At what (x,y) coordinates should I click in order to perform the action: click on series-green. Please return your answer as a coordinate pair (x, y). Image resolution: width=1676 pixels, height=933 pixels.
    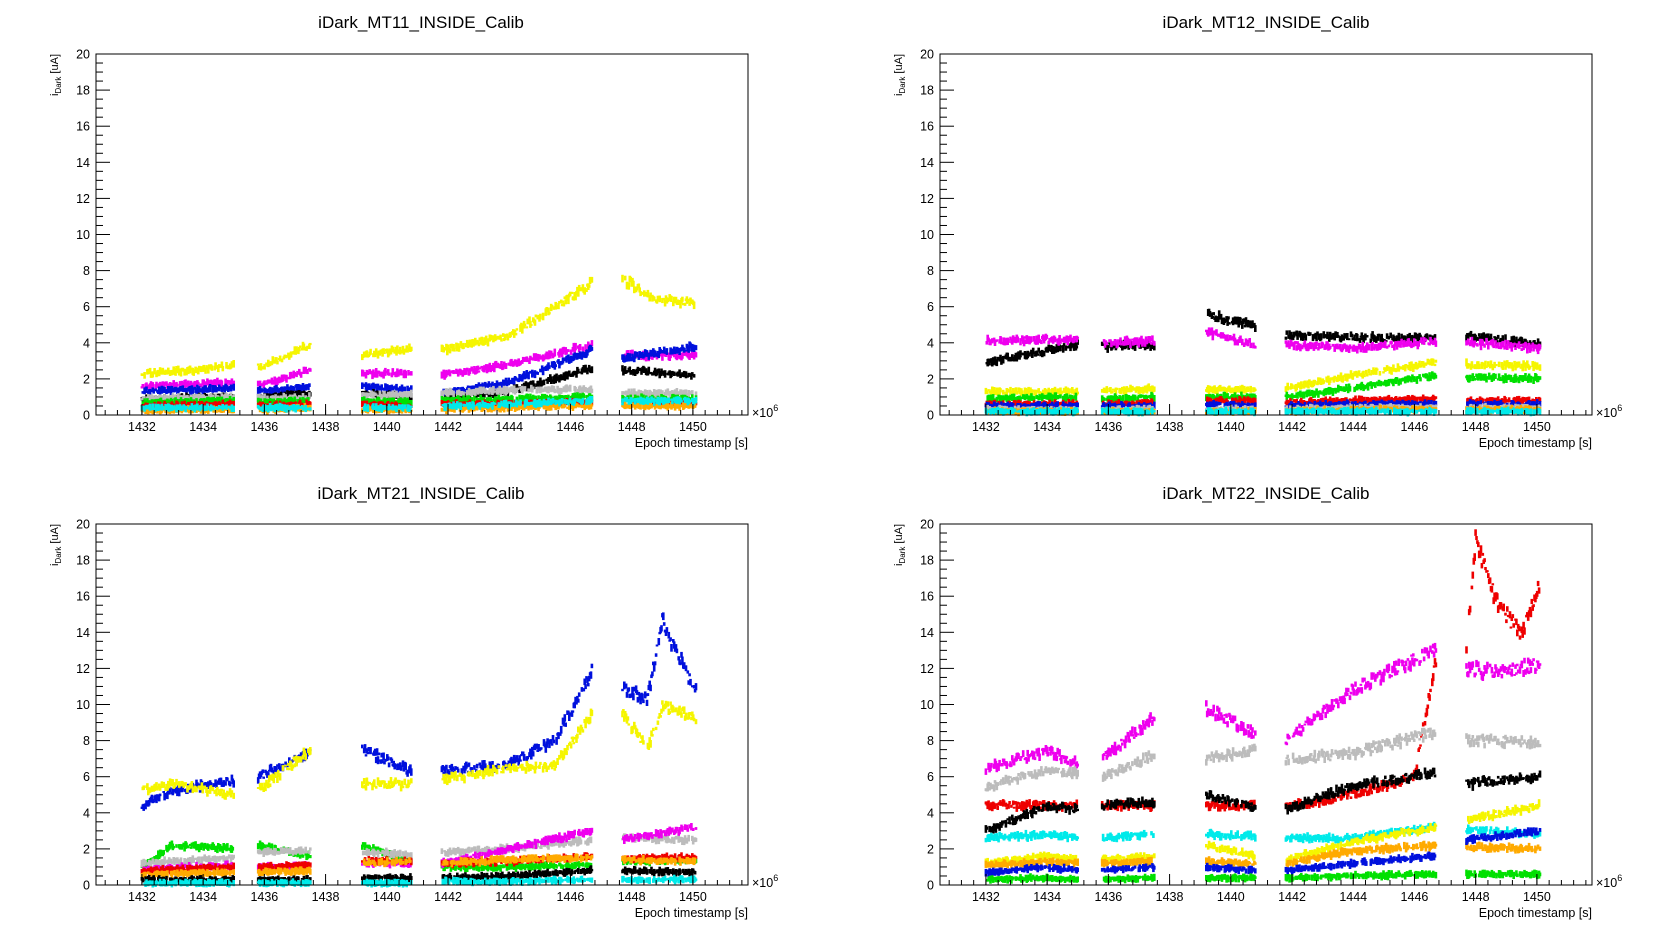
    Looking at the image, I should click on (1264, 387).